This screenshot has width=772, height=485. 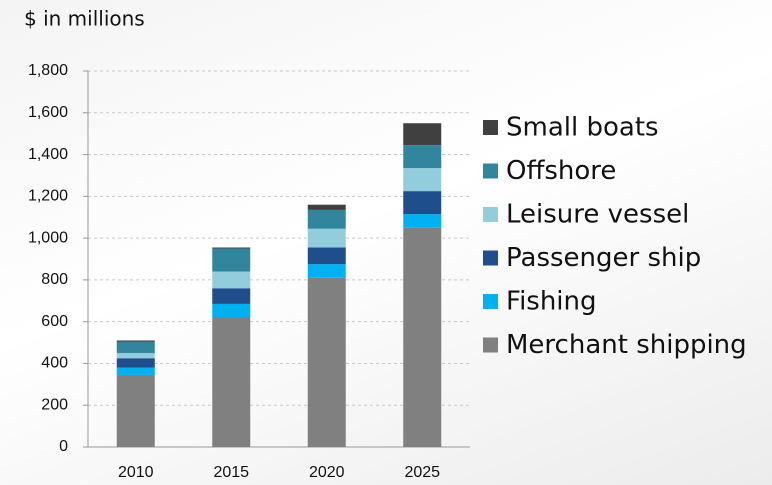 I want to click on y-tick-label: 1,400, so click(x=48, y=154).